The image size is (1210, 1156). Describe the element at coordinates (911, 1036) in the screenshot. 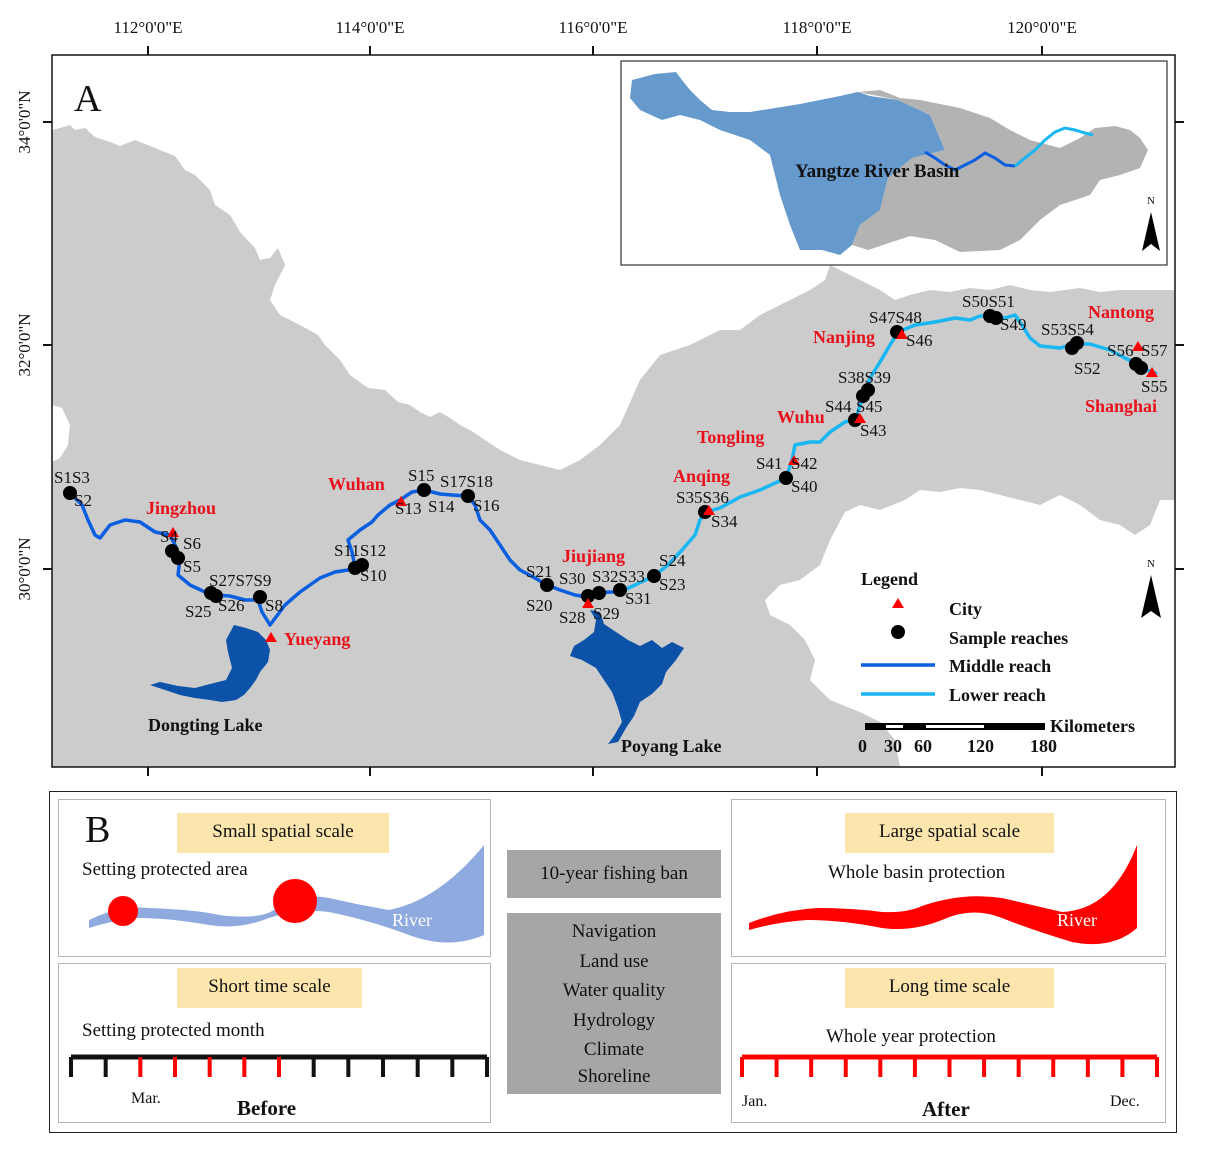

I see `whole-year-protection-text: Whole year protection` at that location.